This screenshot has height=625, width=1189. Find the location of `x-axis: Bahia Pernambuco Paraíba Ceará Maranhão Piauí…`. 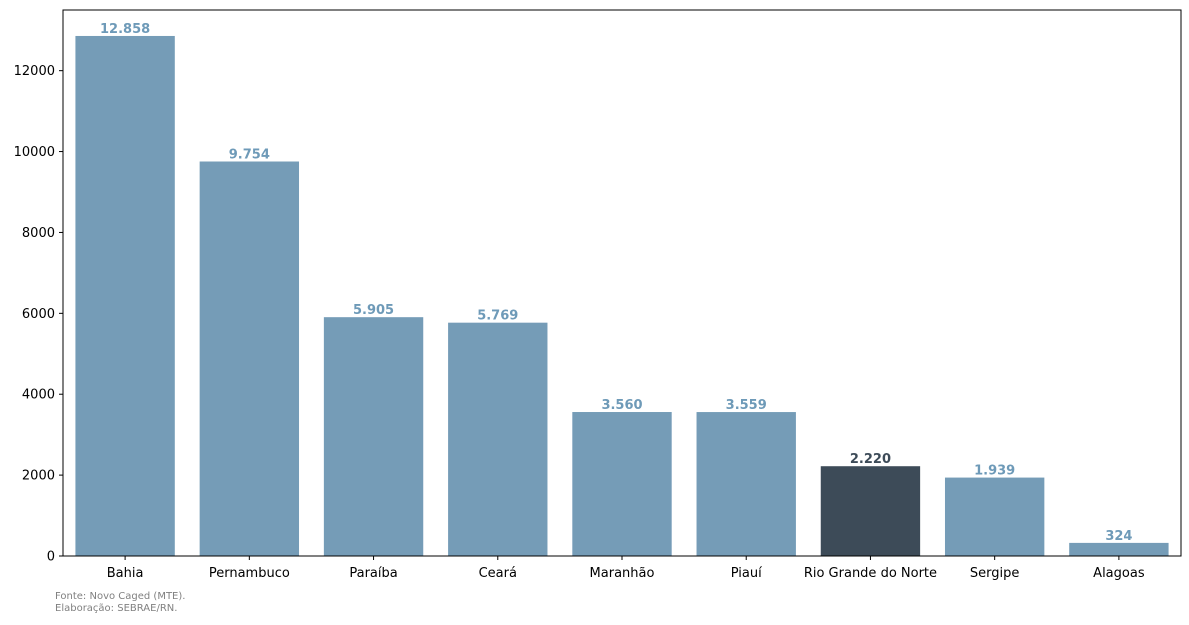

x-axis: Bahia Pernambuco Paraíba Ceará Maranhão Piauí… is located at coordinates (626, 568).